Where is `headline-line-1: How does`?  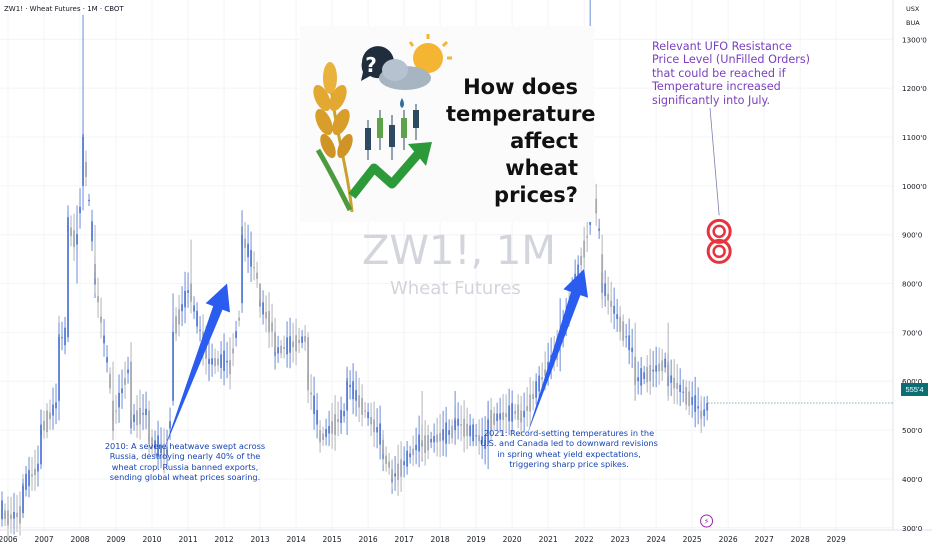
headline-line-1: How does is located at coordinates (520, 87).